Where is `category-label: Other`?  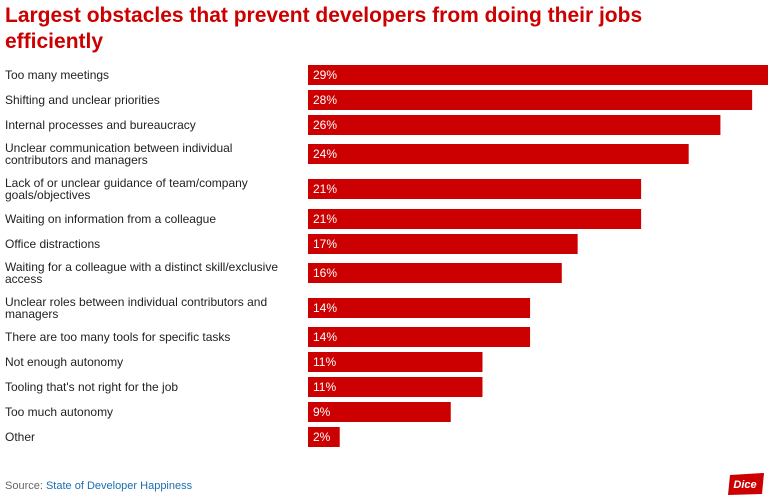
category-label: Other is located at coordinates (20, 437).